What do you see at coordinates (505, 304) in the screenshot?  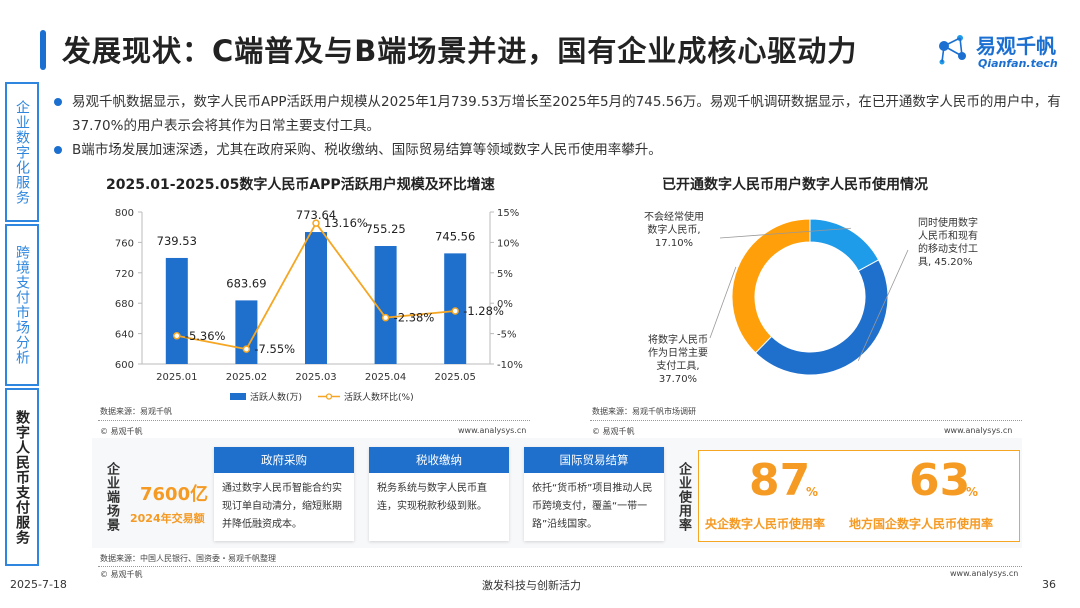 I see `y2-tick-label: 0%` at bounding box center [505, 304].